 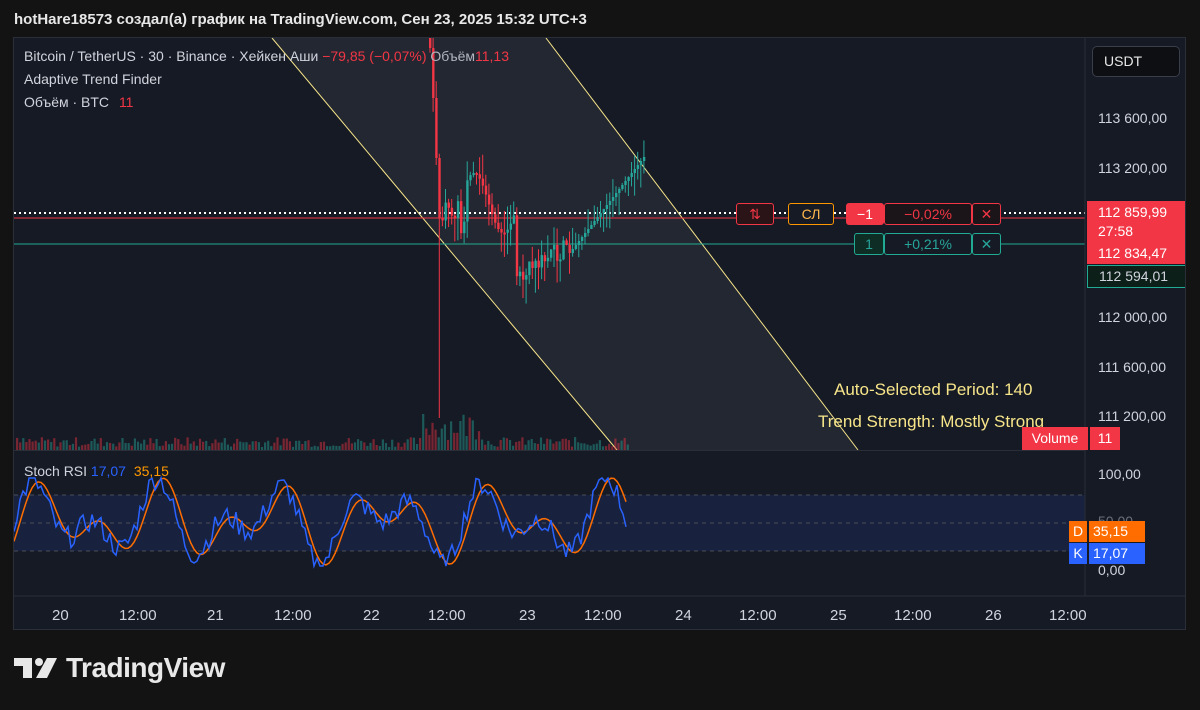 I want to click on sell-quantity: −1, so click(x=865, y=214).